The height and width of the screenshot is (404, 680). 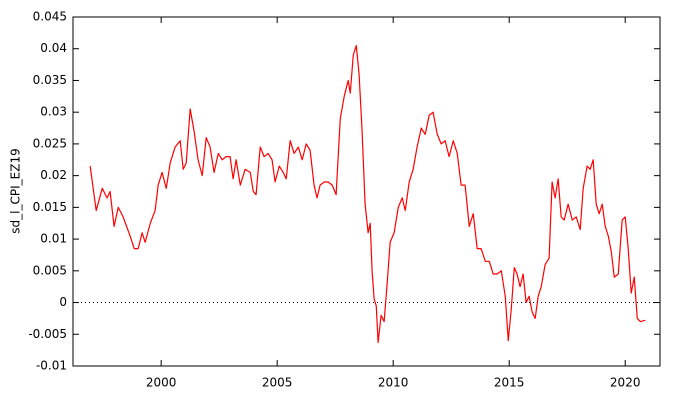 What do you see at coordinates (47, 334) in the screenshot?
I see `y-tick-label: -0.005` at bounding box center [47, 334].